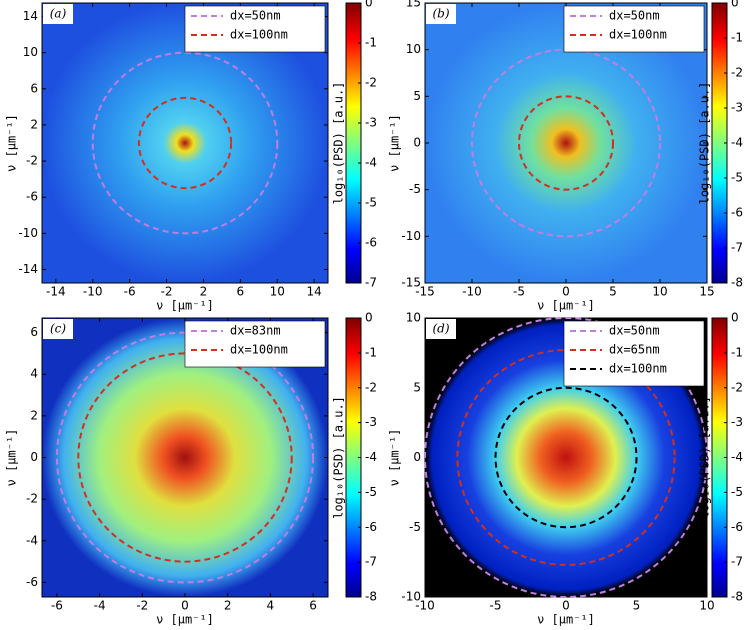 The width and height of the screenshot is (756, 630). I want to click on colorbar, so click(353, 143).